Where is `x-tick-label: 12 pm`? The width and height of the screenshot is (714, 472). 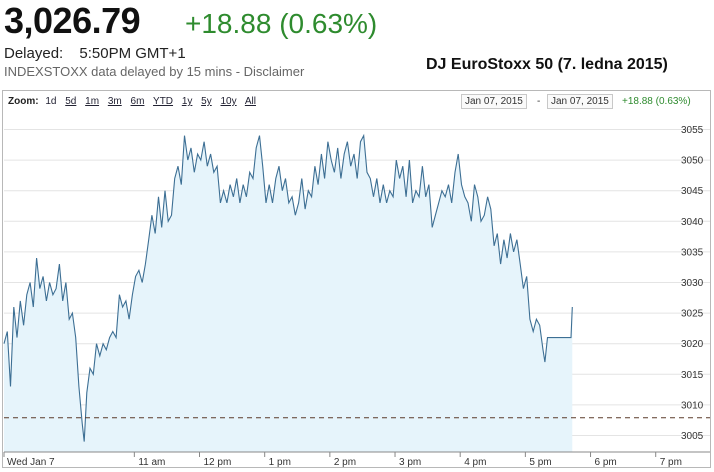 x-tick-label: 12 pm is located at coordinates (218, 462).